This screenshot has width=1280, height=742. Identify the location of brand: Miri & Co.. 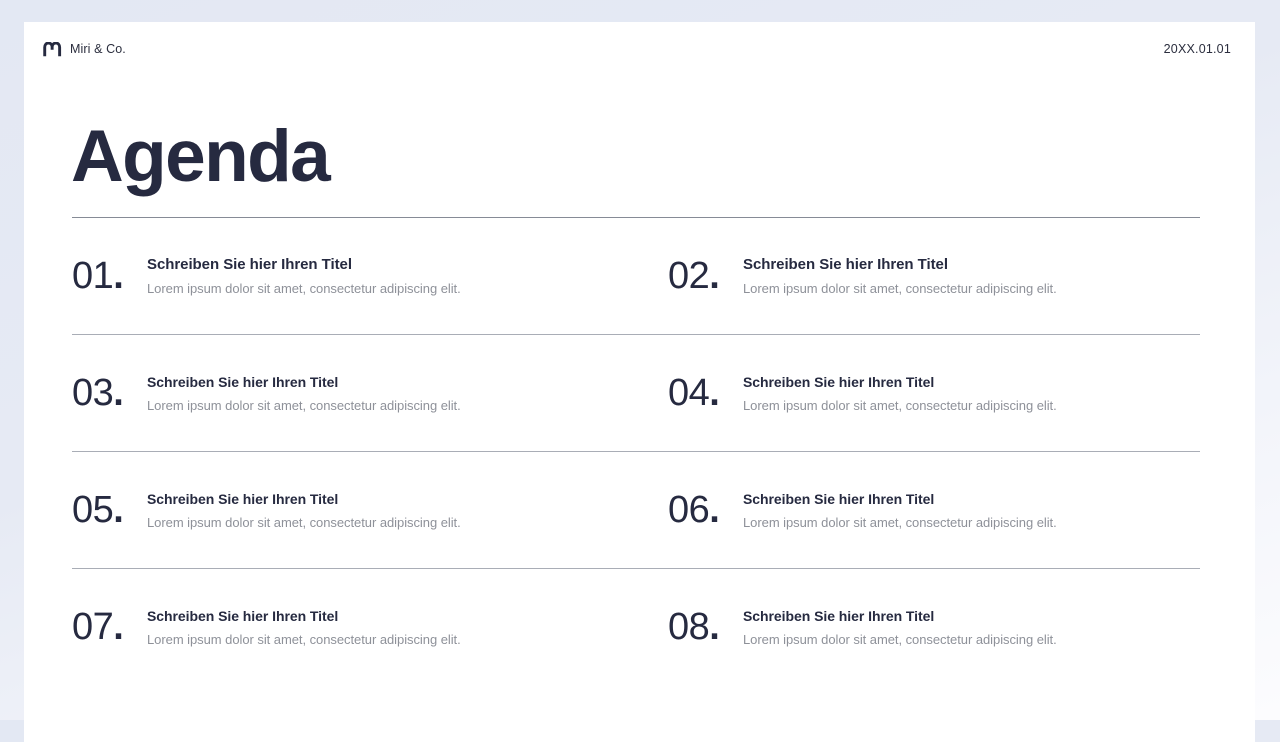
(84, 49).